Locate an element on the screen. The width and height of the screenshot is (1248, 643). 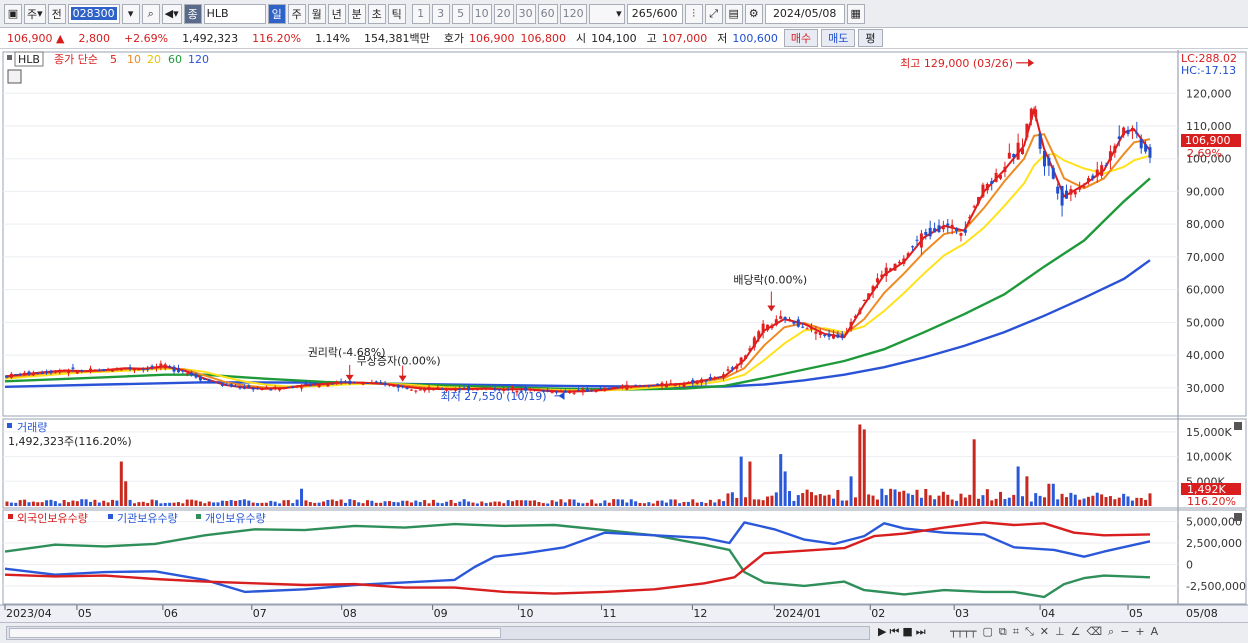
period-tab: 일 is located at coordinates (276, 13).